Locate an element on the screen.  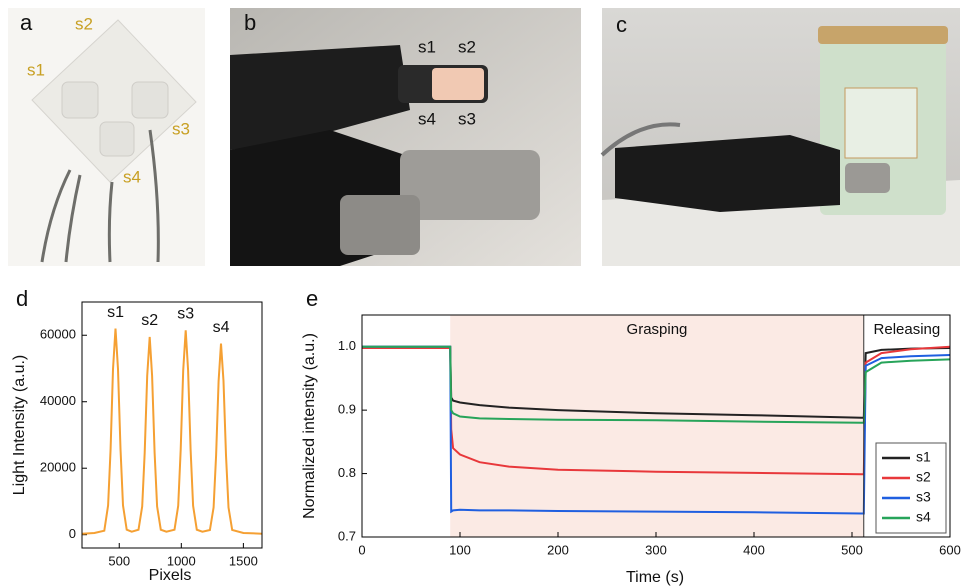
legend-label: s4 is located at coordinates (923, 517).